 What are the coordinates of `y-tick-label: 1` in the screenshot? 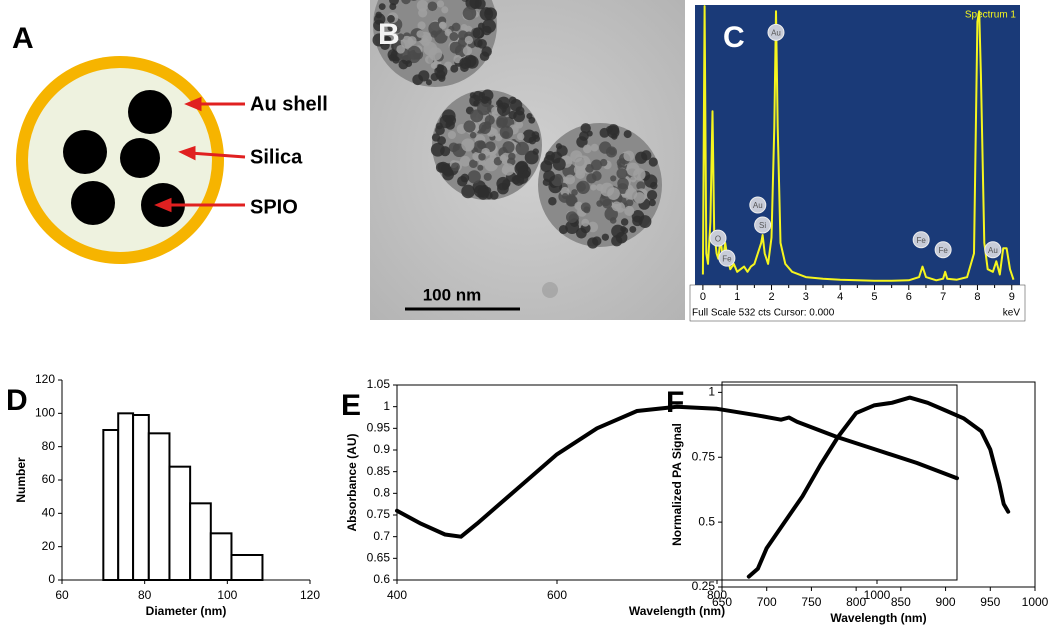 It's located at (711, 392).